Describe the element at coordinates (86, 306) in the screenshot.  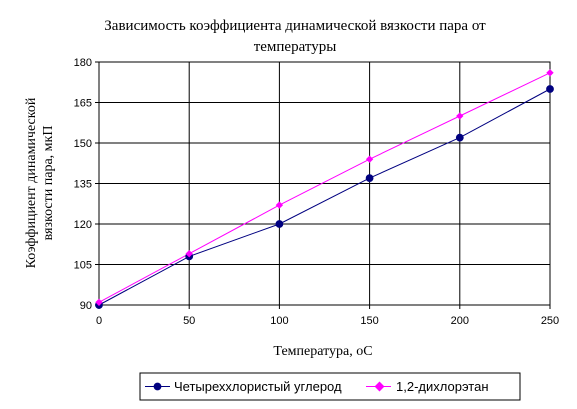
I see `y-tick-label: 90` at that location.